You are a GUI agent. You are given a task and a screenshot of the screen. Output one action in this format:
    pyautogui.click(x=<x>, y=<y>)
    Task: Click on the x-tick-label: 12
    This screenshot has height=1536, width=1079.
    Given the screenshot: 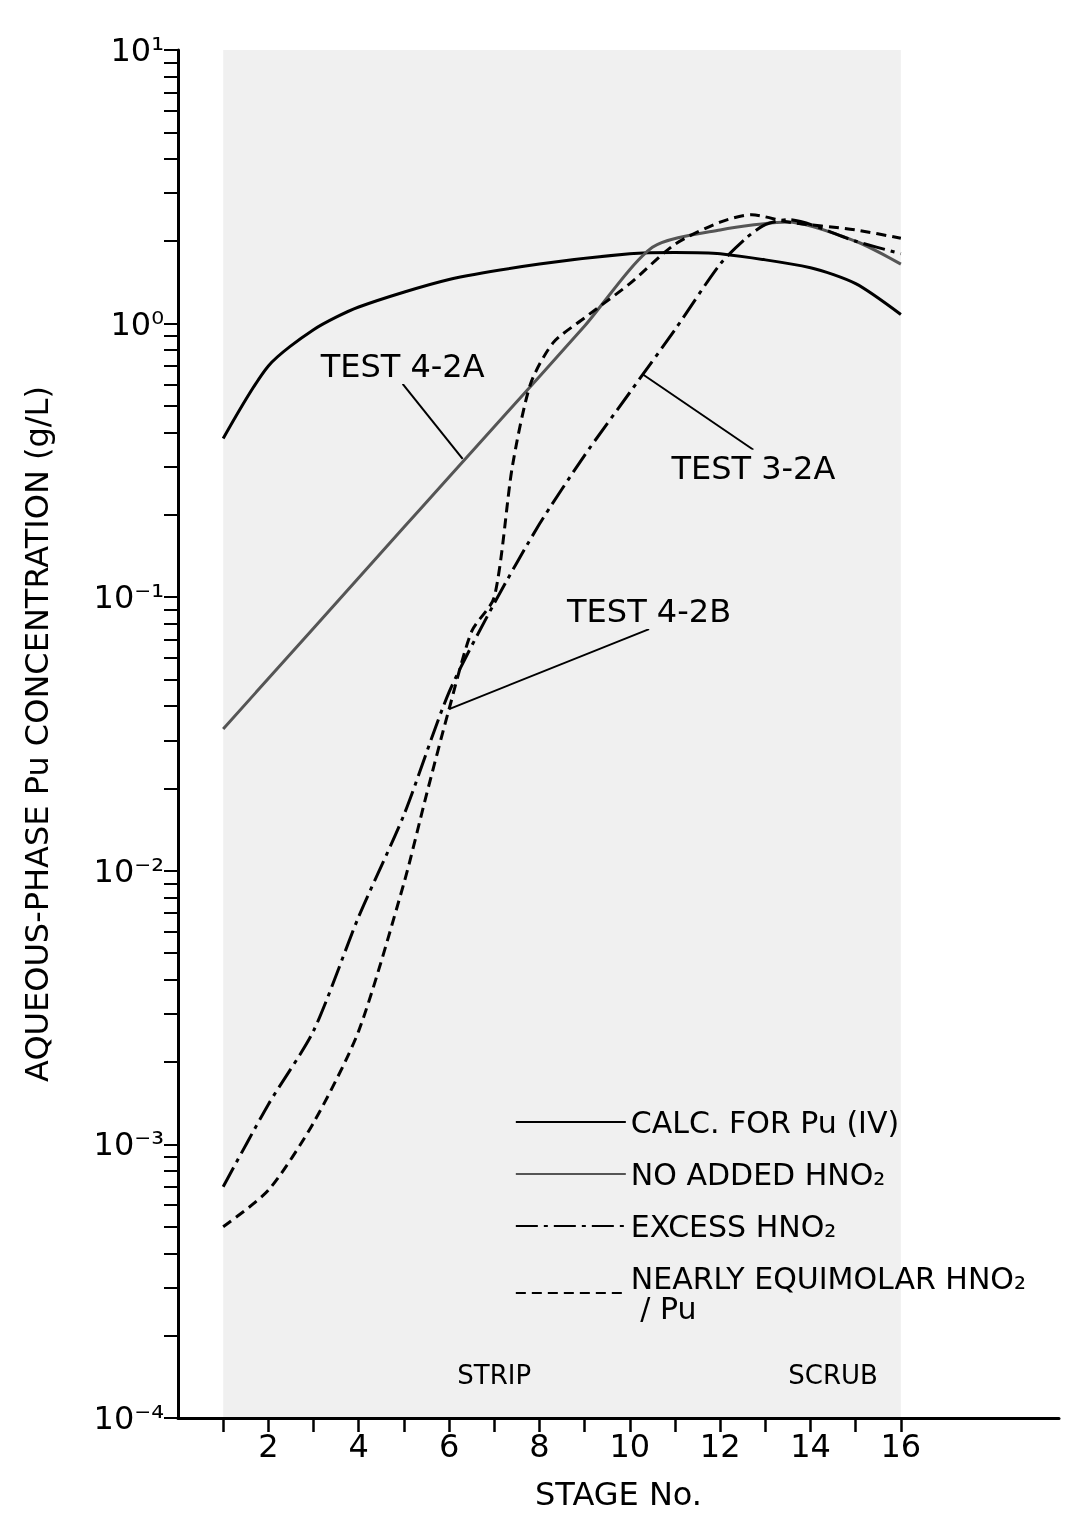 What is the action you would take?
    pyautogui.click(x=720, y=1446)
    